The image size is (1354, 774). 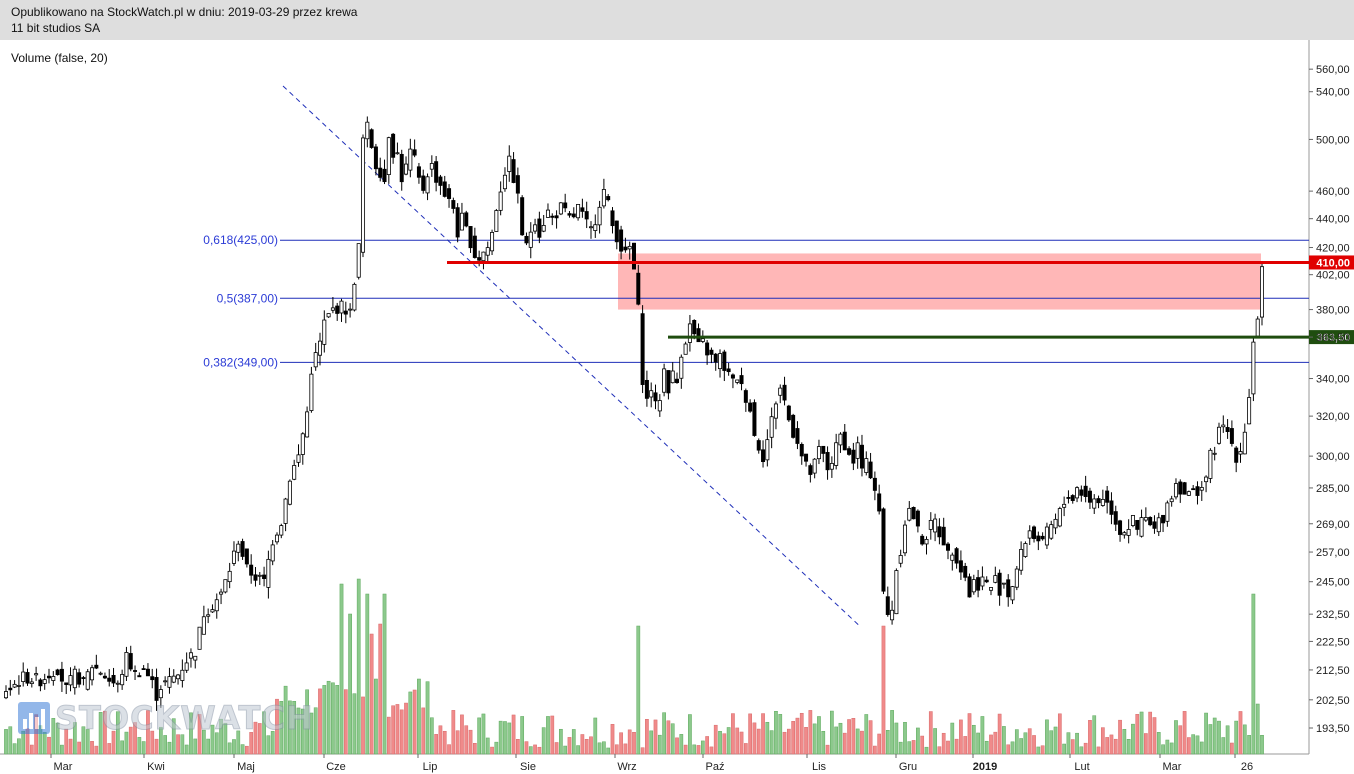 What do you see at coordinates (34, 718) in the screenshot?
I see `bar-chart-icon` at bounding box center [34, 718].